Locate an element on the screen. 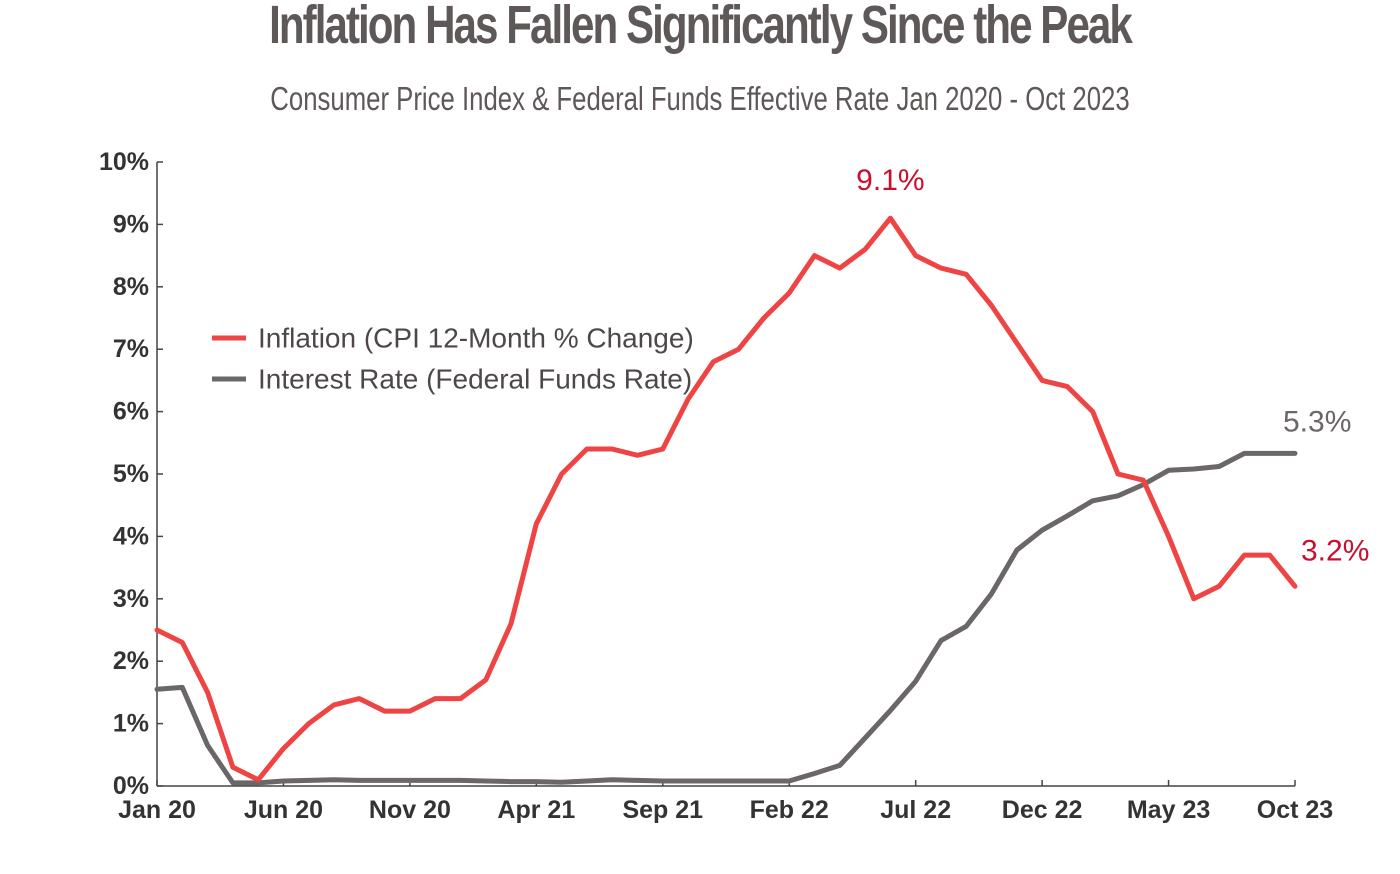 Image resolution: width=1400 pixels, height=874 pixels. x-tick-label: Feb 22 is located at coordinates (789, 810).